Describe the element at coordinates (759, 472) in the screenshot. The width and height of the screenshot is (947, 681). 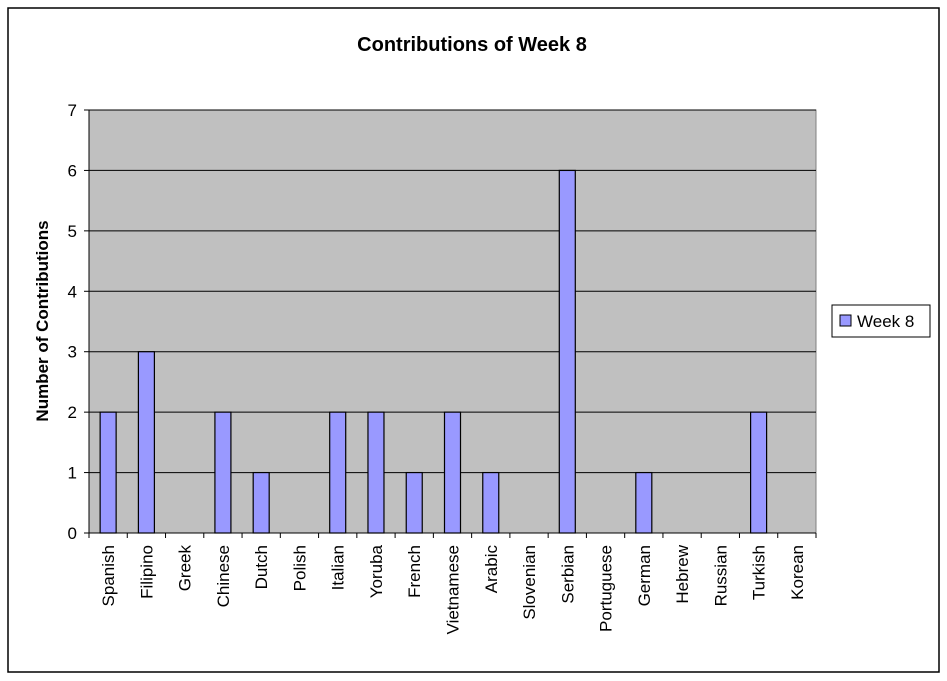
I see `bar-turkish` at that location.